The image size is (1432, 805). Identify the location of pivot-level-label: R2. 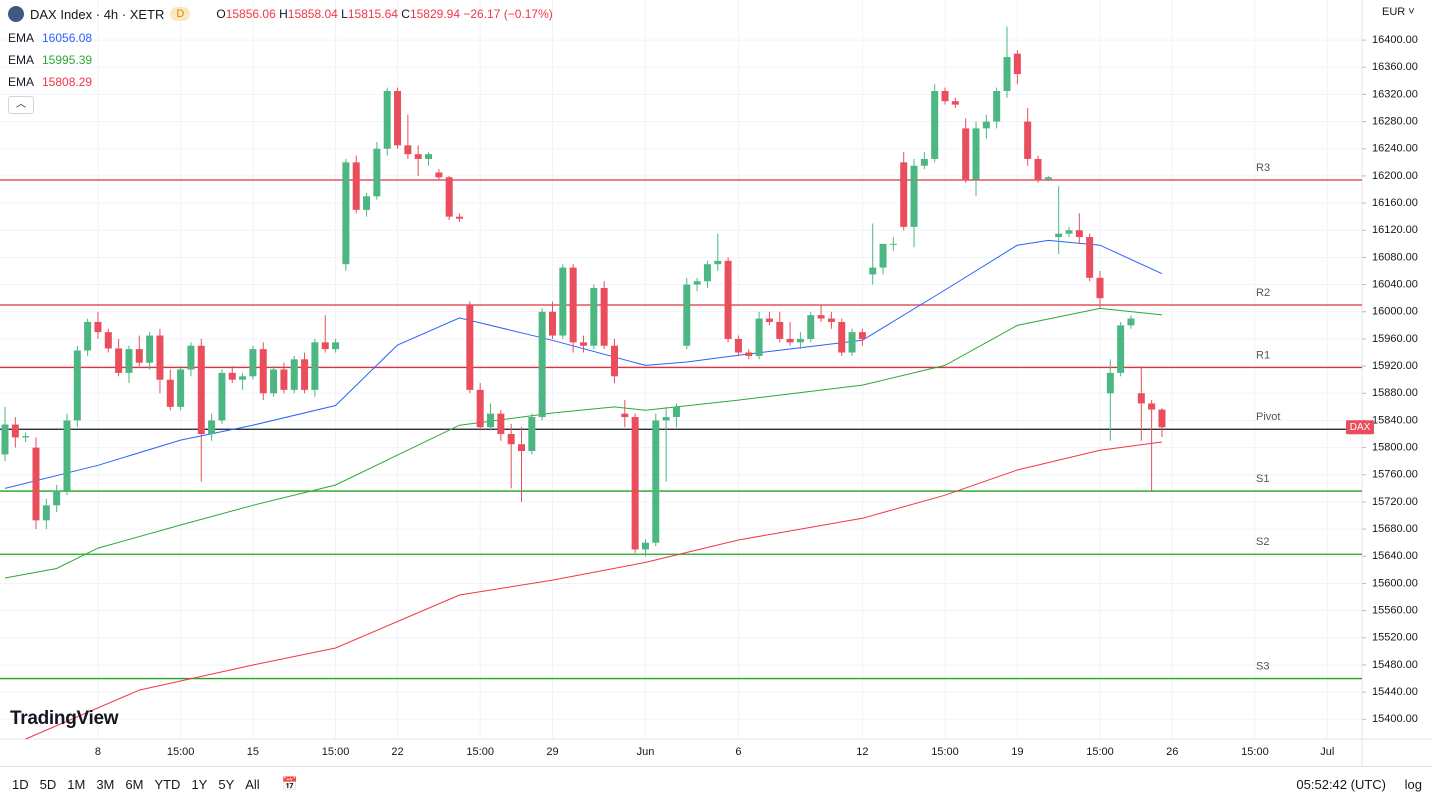
(1263, 293).